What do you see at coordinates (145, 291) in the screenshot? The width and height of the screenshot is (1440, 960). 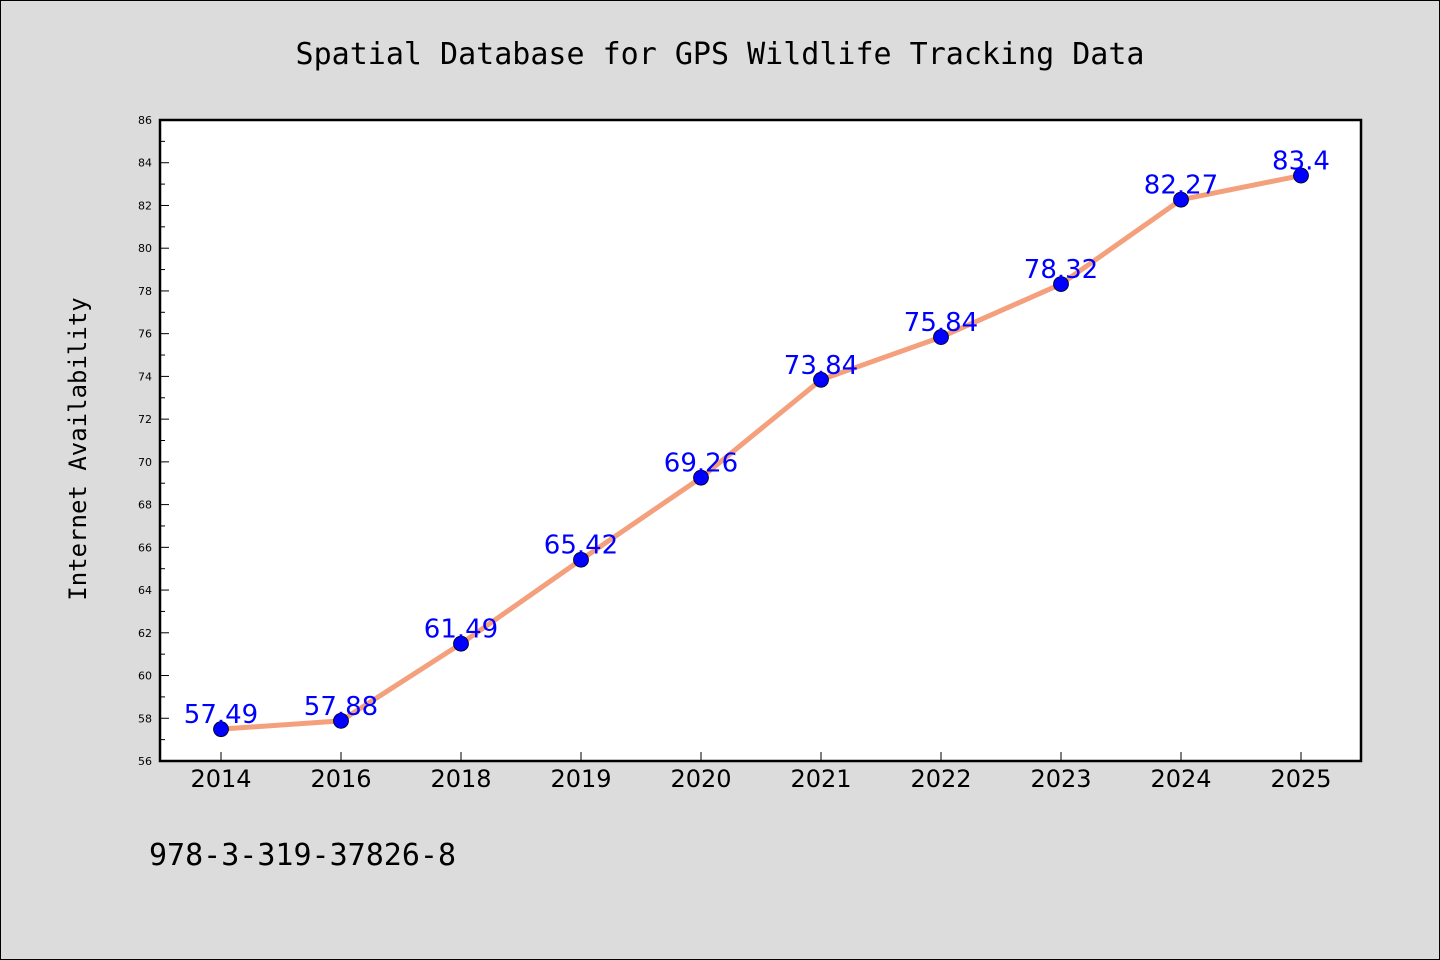 I see `y-tick-label: 78` at bounding box center [145, 291].